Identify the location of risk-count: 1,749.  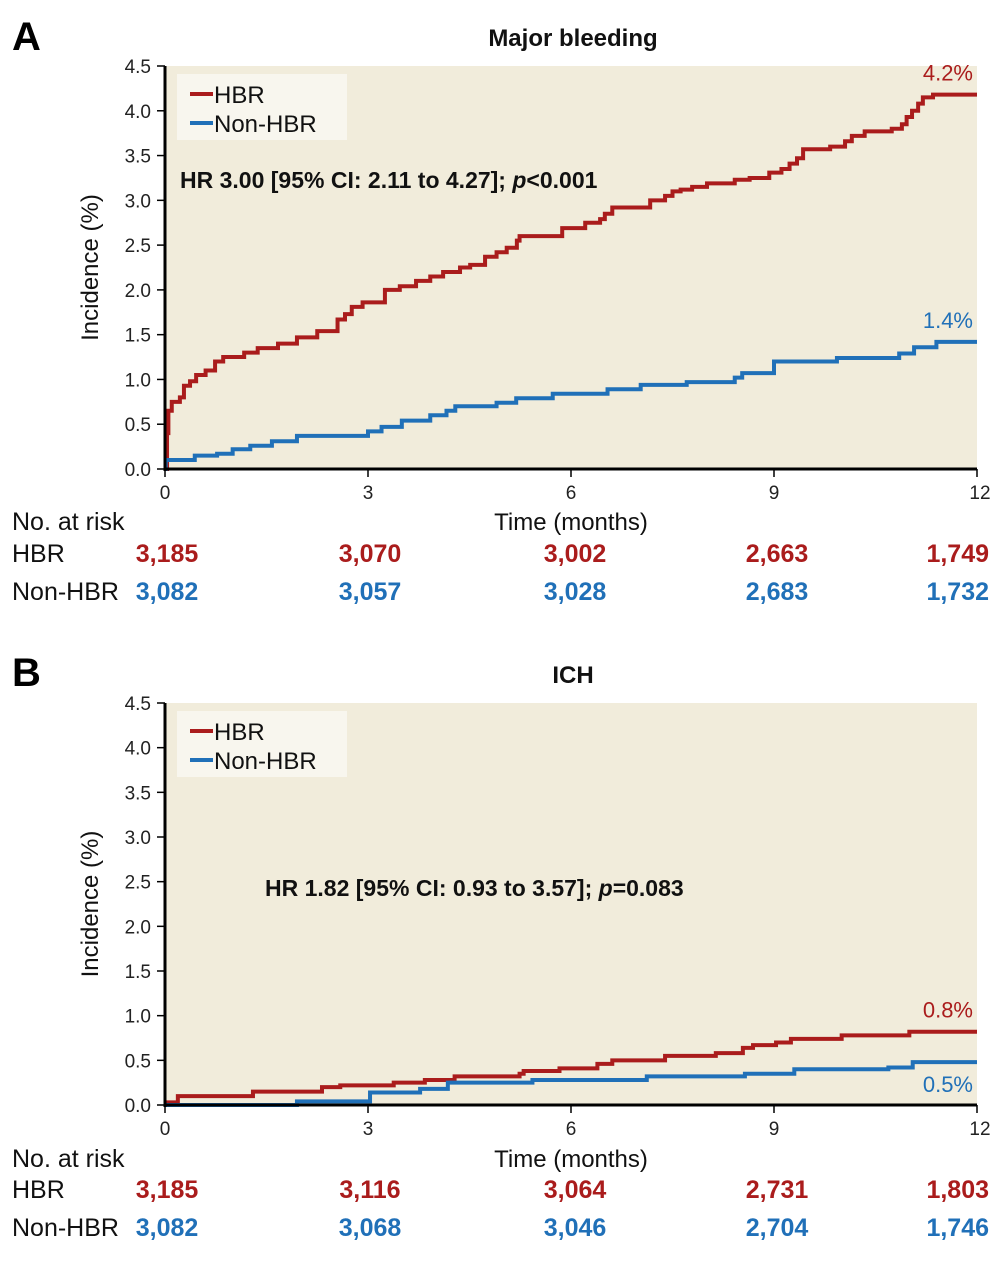
(957, 554).